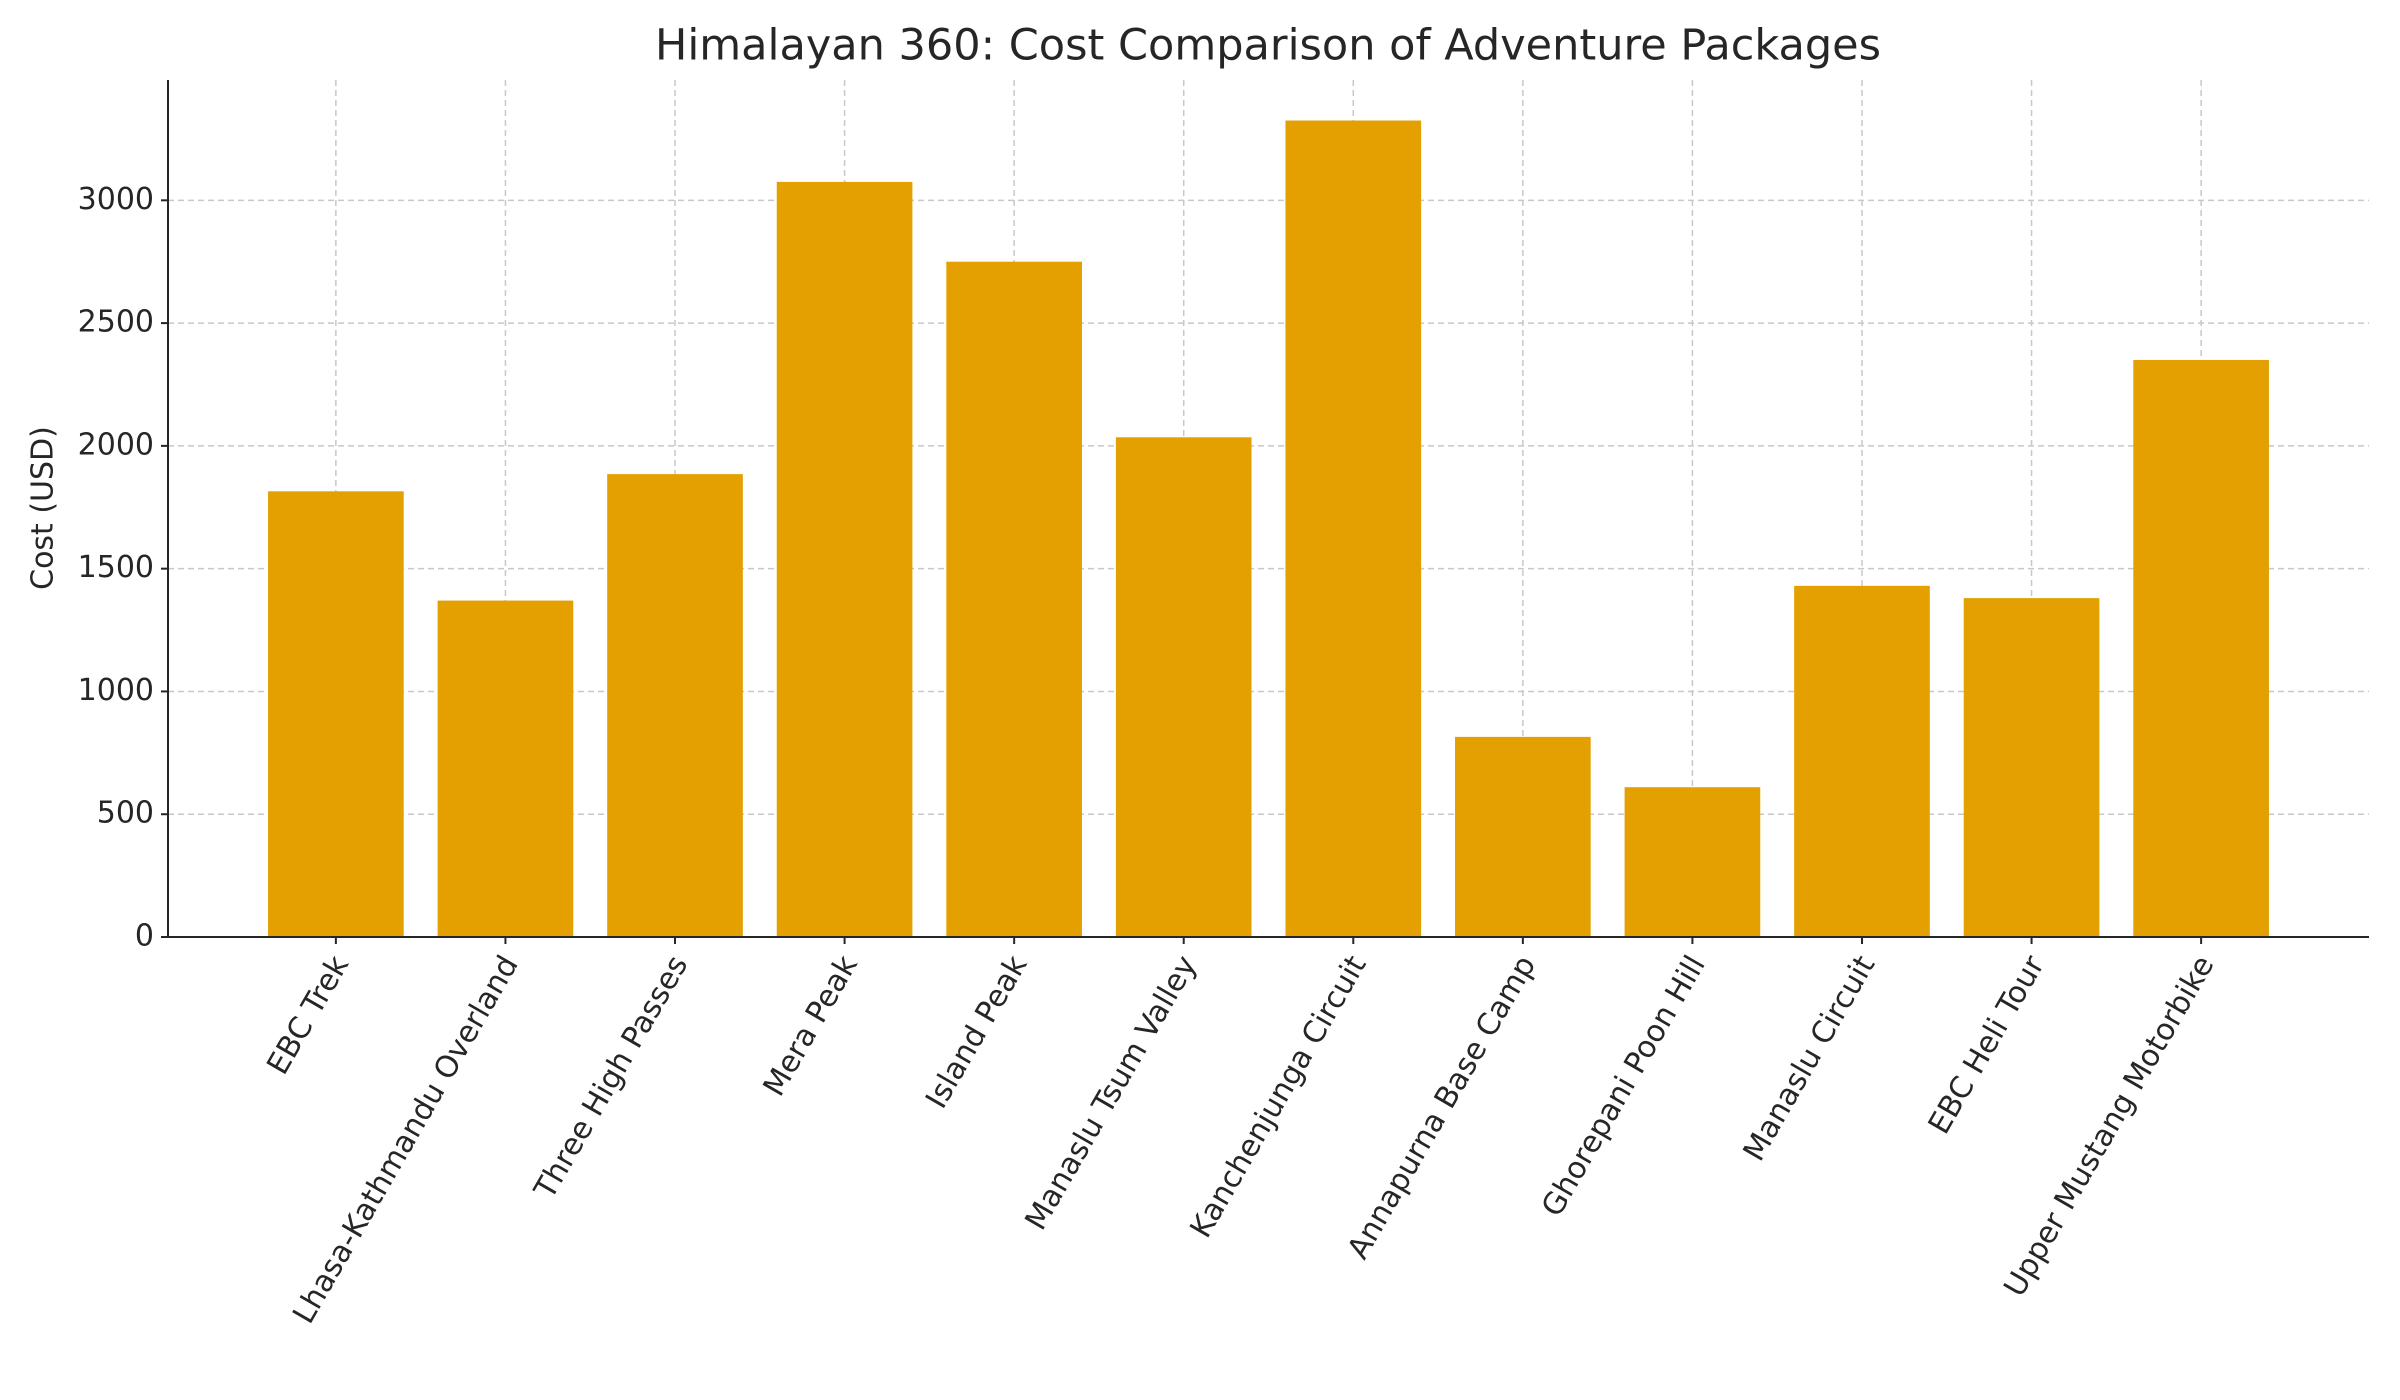 The width and height of the screenshot is (2400, 1400). What do you see at coordinates (116, 199) in the screenshot?
I see `y-tick-label: 3000` at bounding box center [116, 199].